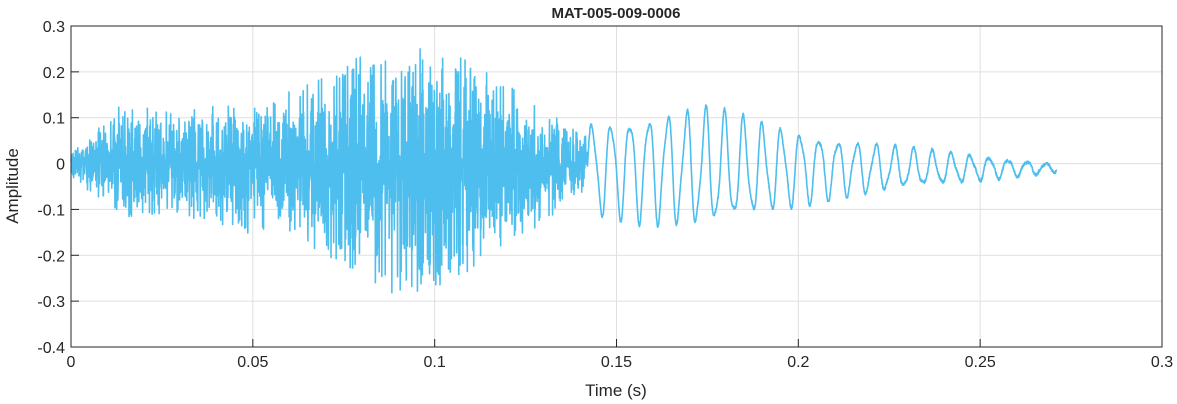 The image size is (1177, 404). I want to click on chart-title: MAT-005-009-0006, so click(616, 13).